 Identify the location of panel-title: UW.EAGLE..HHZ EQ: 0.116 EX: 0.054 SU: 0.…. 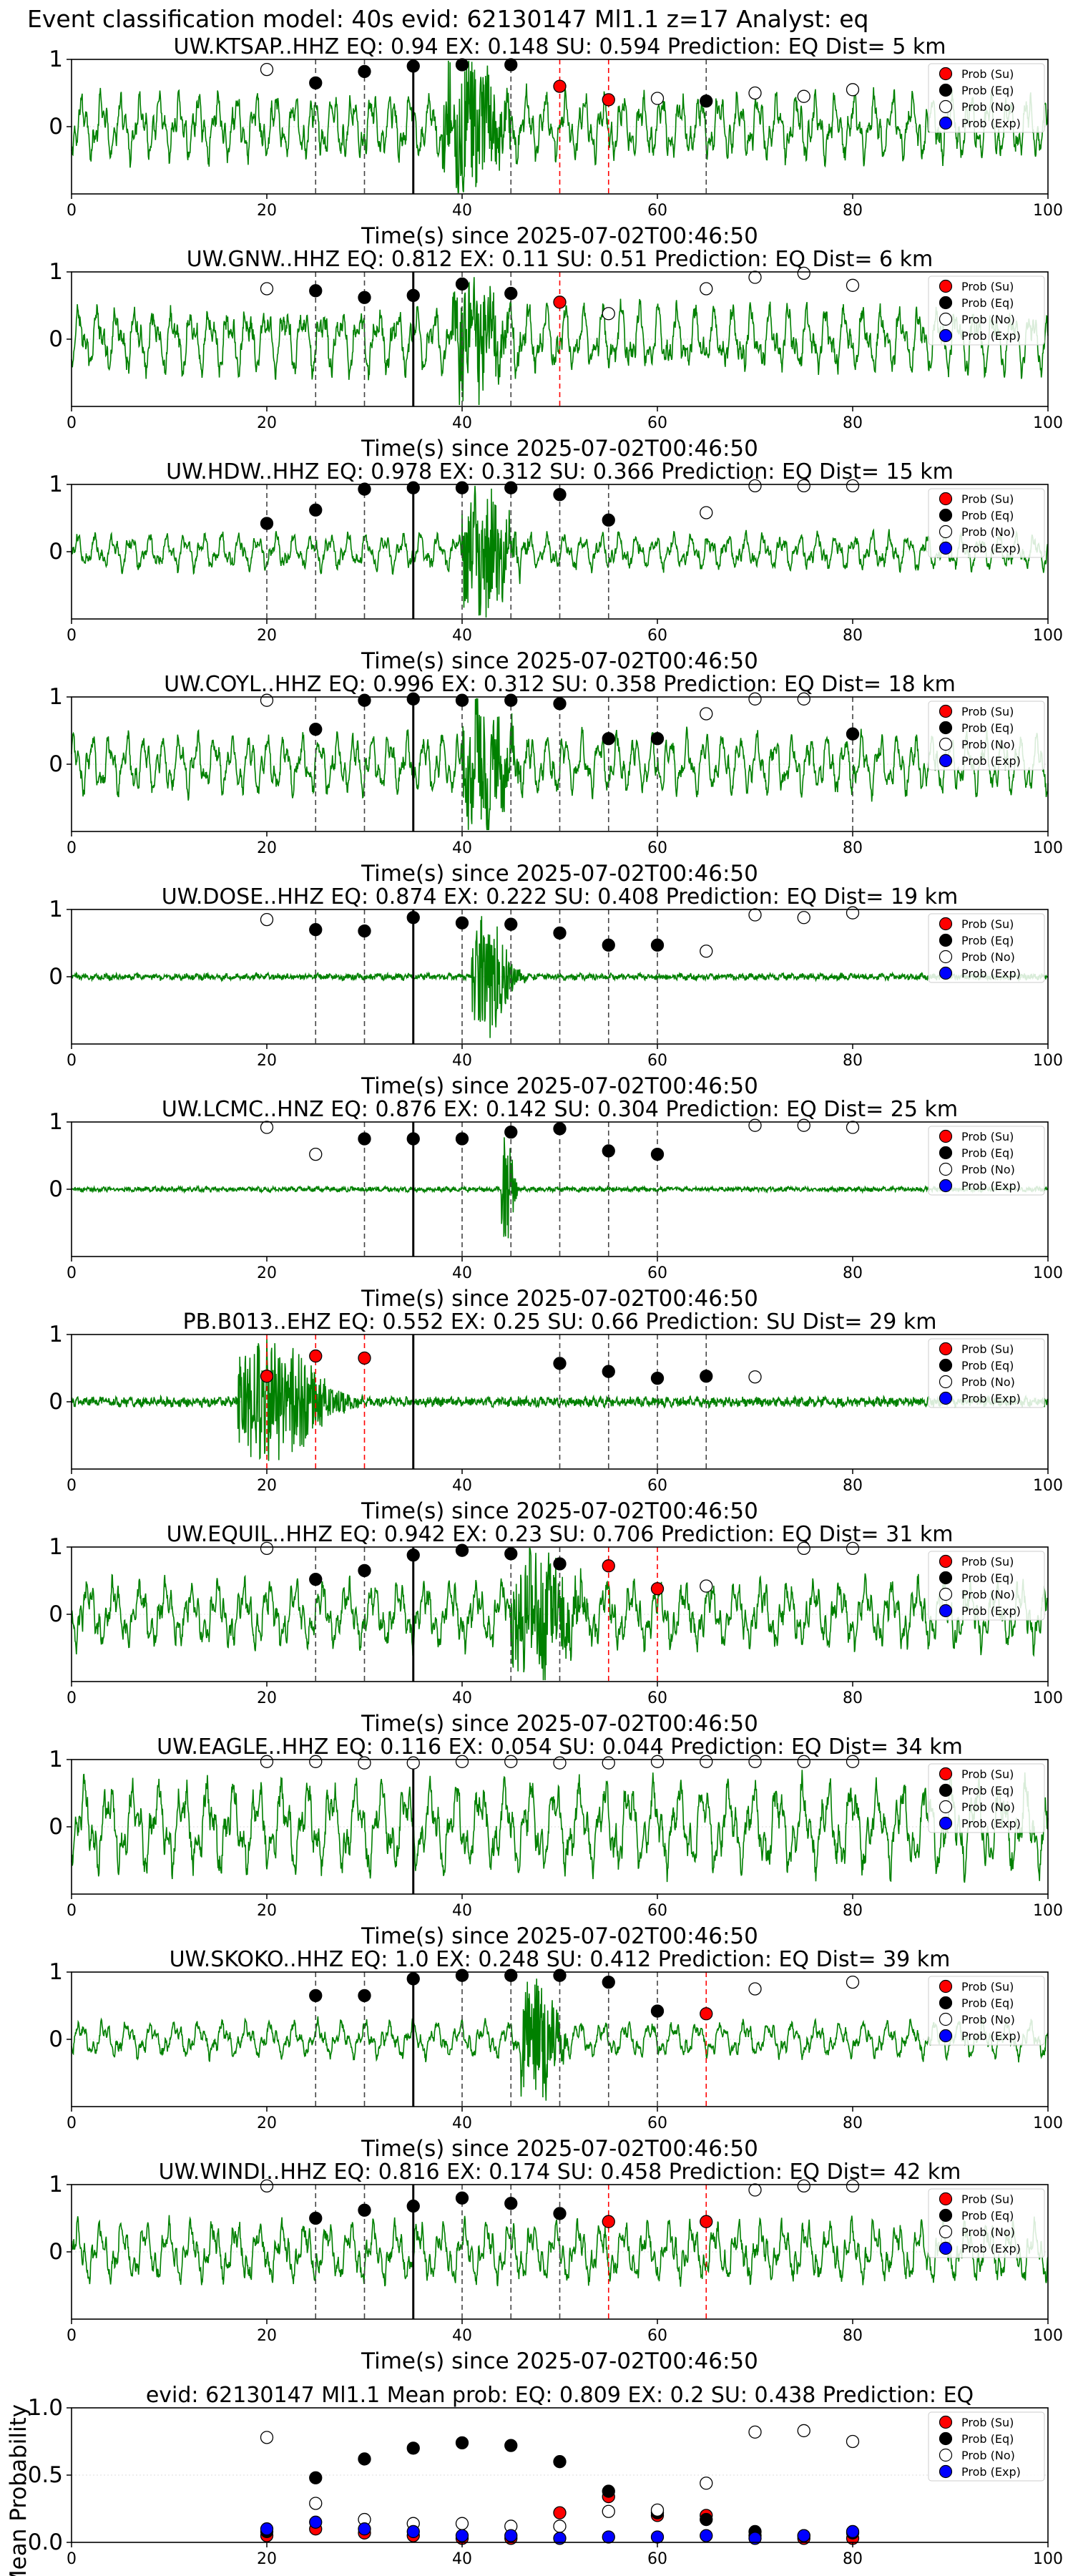
(560, 1747).